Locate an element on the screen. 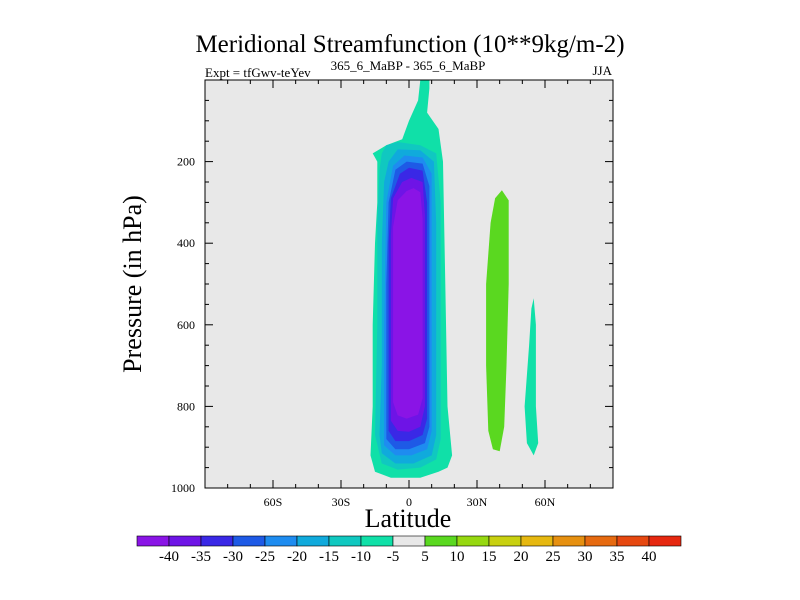 This screenshot has width=800, height=600. colorbar-label: -10 is located at coordinates (361, 557).